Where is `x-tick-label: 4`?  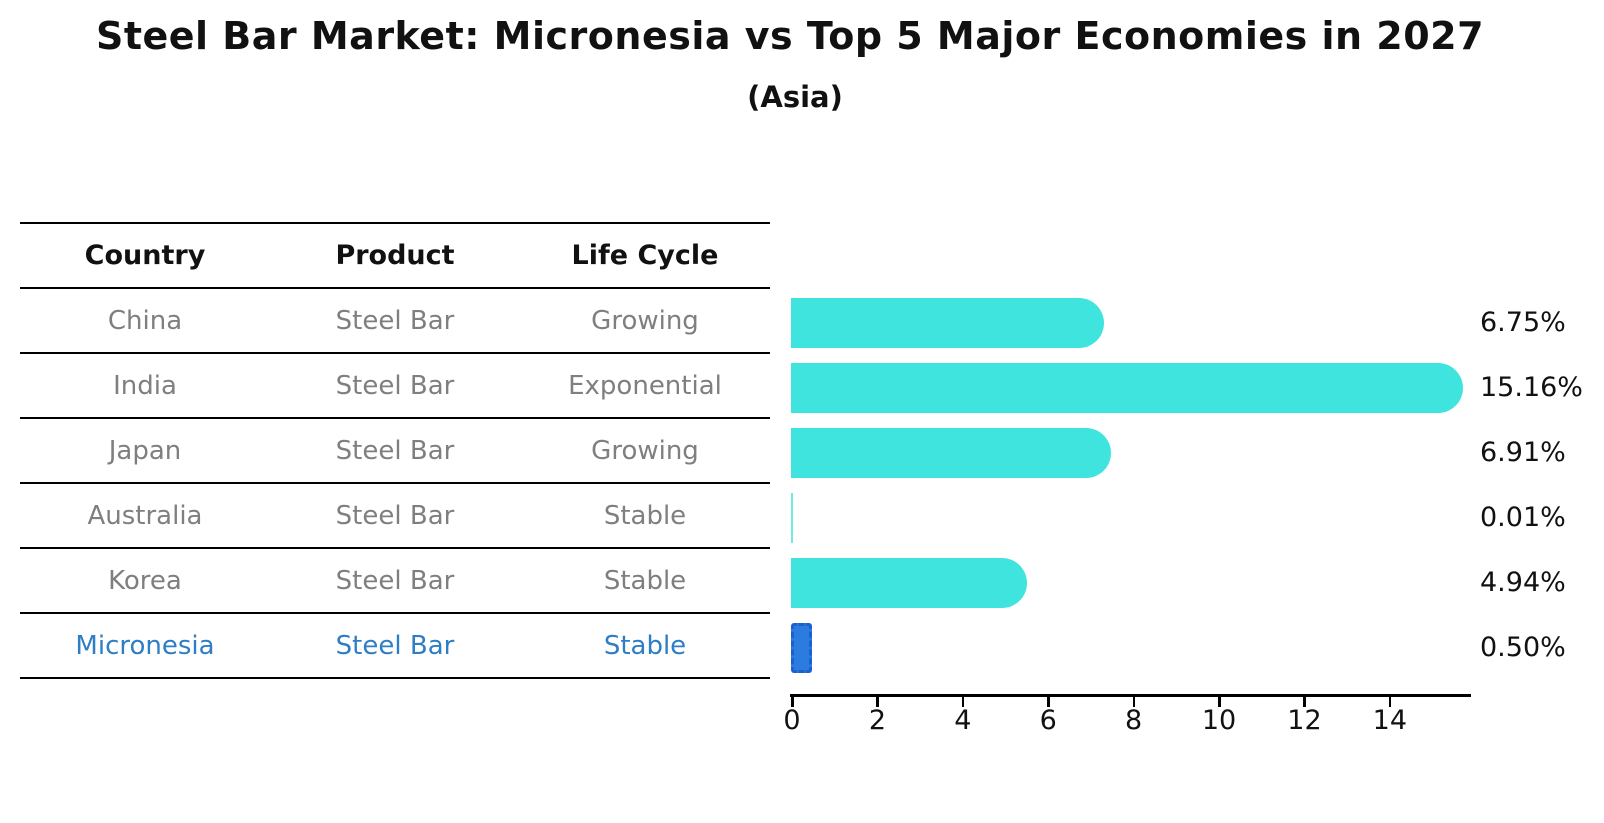 x-tick-label: 4 is located at coordinates (963, 720).